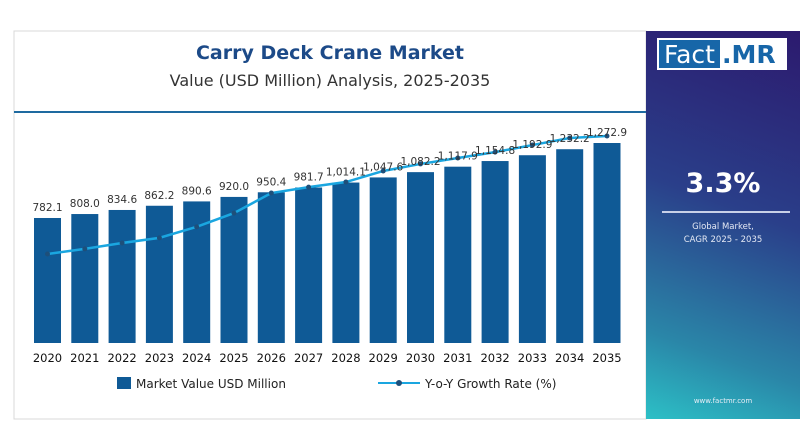 The image size is (800, 448). Describe the element at coordinates (85, 249) in the screenshot. I see `growth-point-2021` at that location.